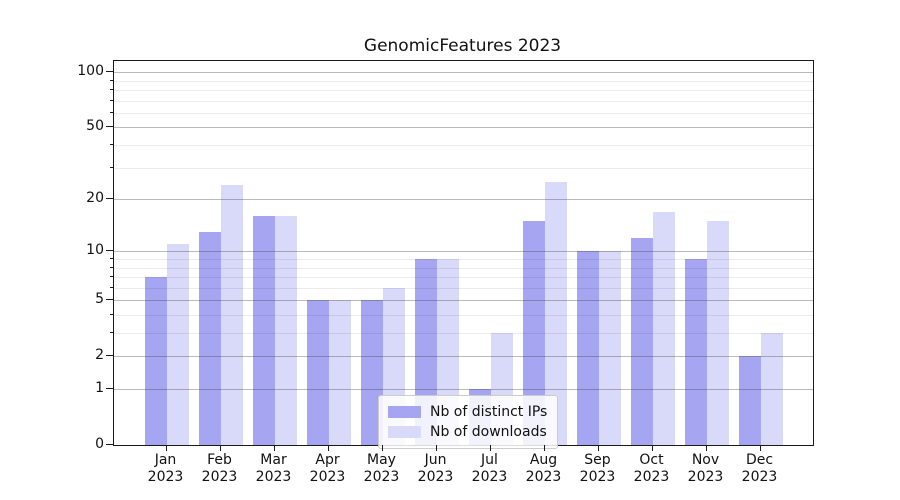  Describe the element at coordinates (488, 432) in the screenshot. I see `legend-label: Nb of downloads` at that location.